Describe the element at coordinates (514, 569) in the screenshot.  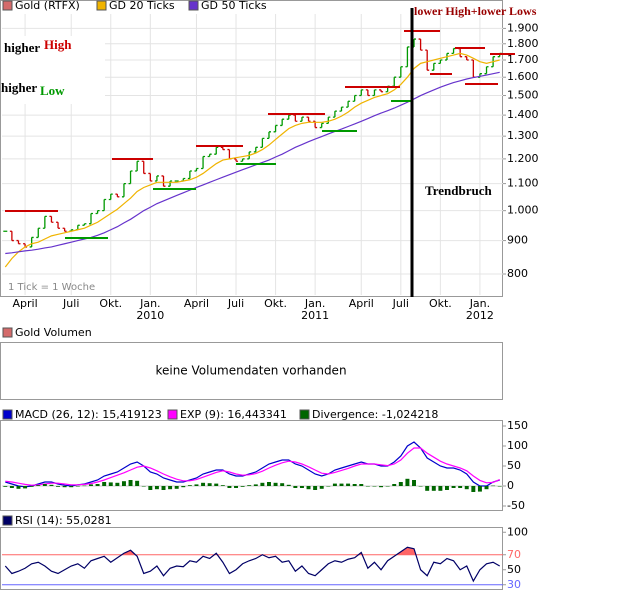
I see `y-tick-label: 50` at that location.